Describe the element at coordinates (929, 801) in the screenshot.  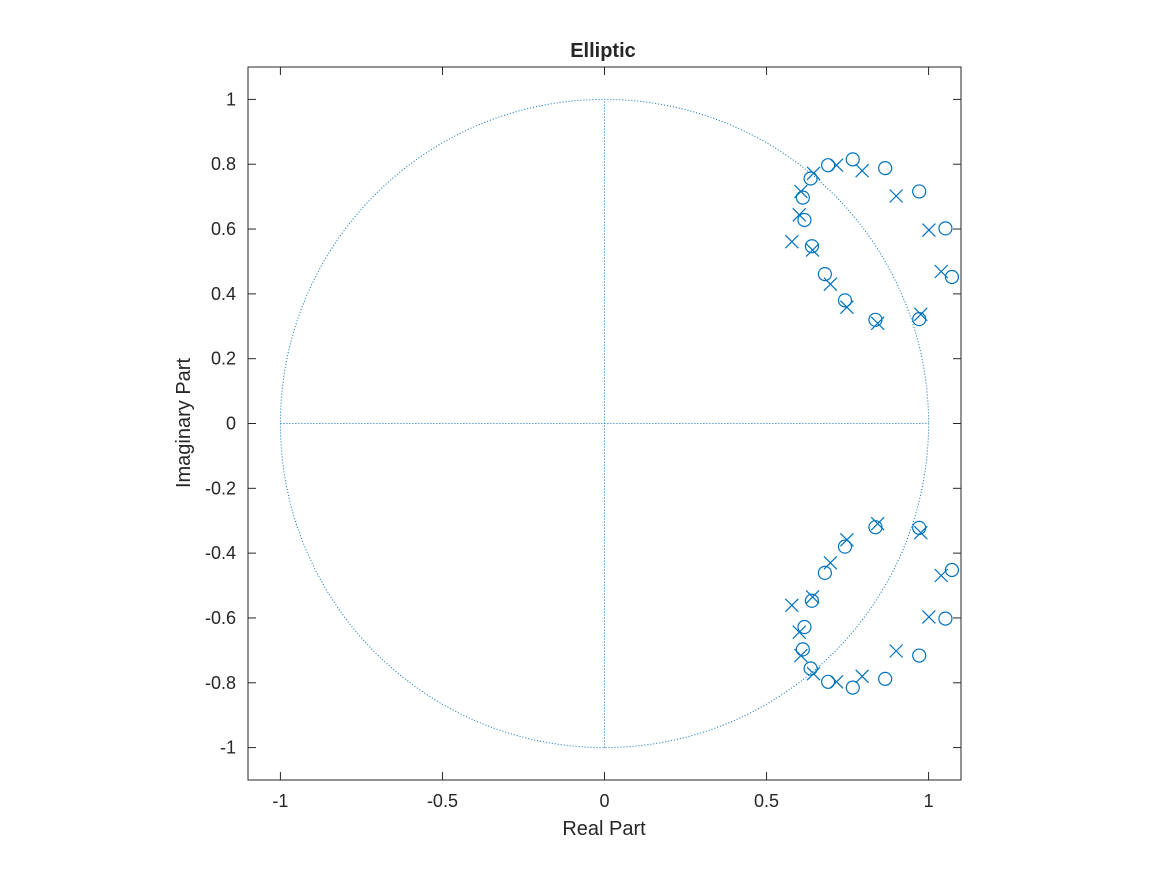
I see `x-tick-label: 1` at that location.